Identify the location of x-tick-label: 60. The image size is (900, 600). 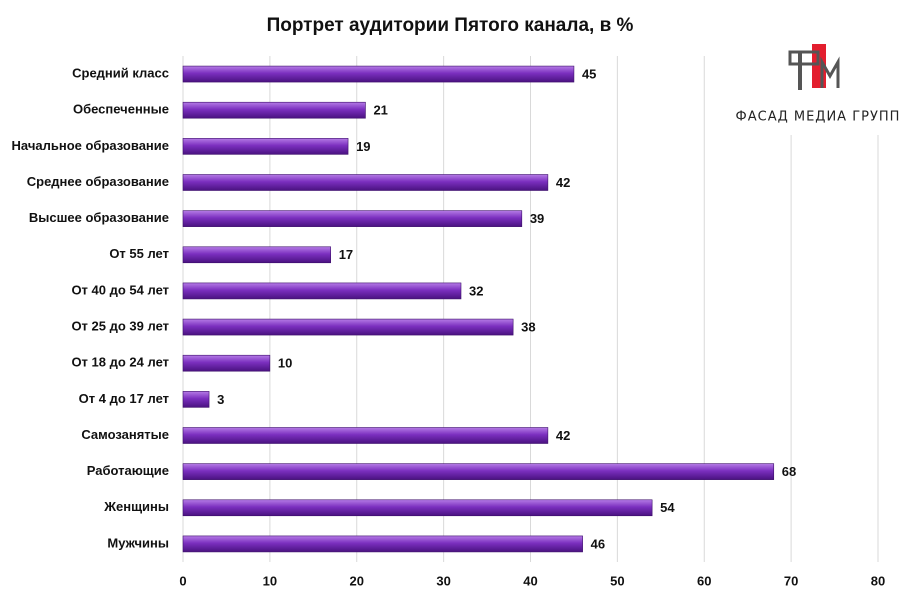
(704, 580).